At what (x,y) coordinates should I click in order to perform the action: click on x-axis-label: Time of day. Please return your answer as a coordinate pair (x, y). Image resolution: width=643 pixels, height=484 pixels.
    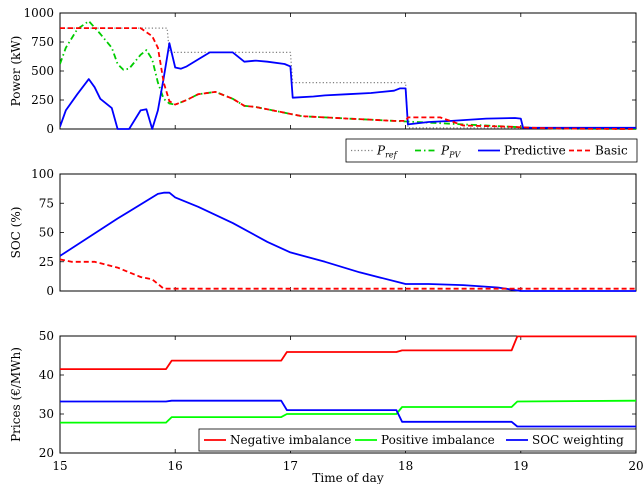
    Looking at the image, I should click on (347, 477).